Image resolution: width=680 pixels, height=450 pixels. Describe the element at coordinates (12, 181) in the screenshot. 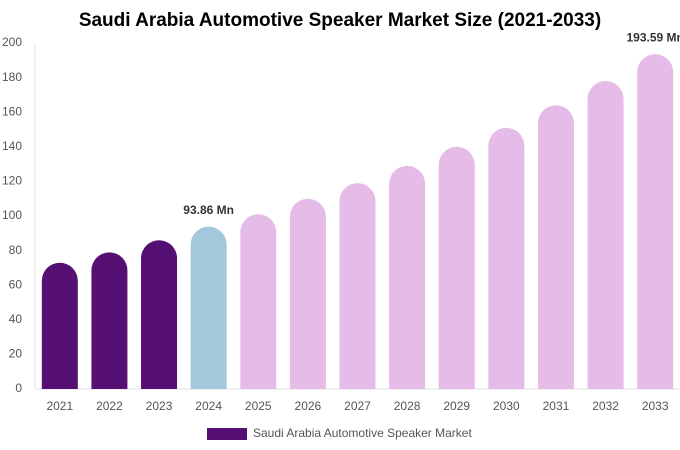

I see `y-tick-label: 120` at that location.